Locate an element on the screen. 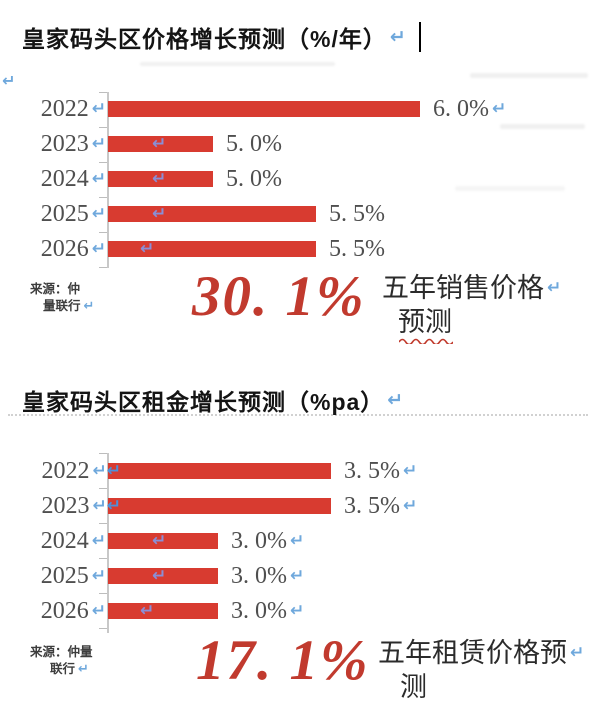  rent-summary-value: 17. 1% is located at coordinates (283, 660).